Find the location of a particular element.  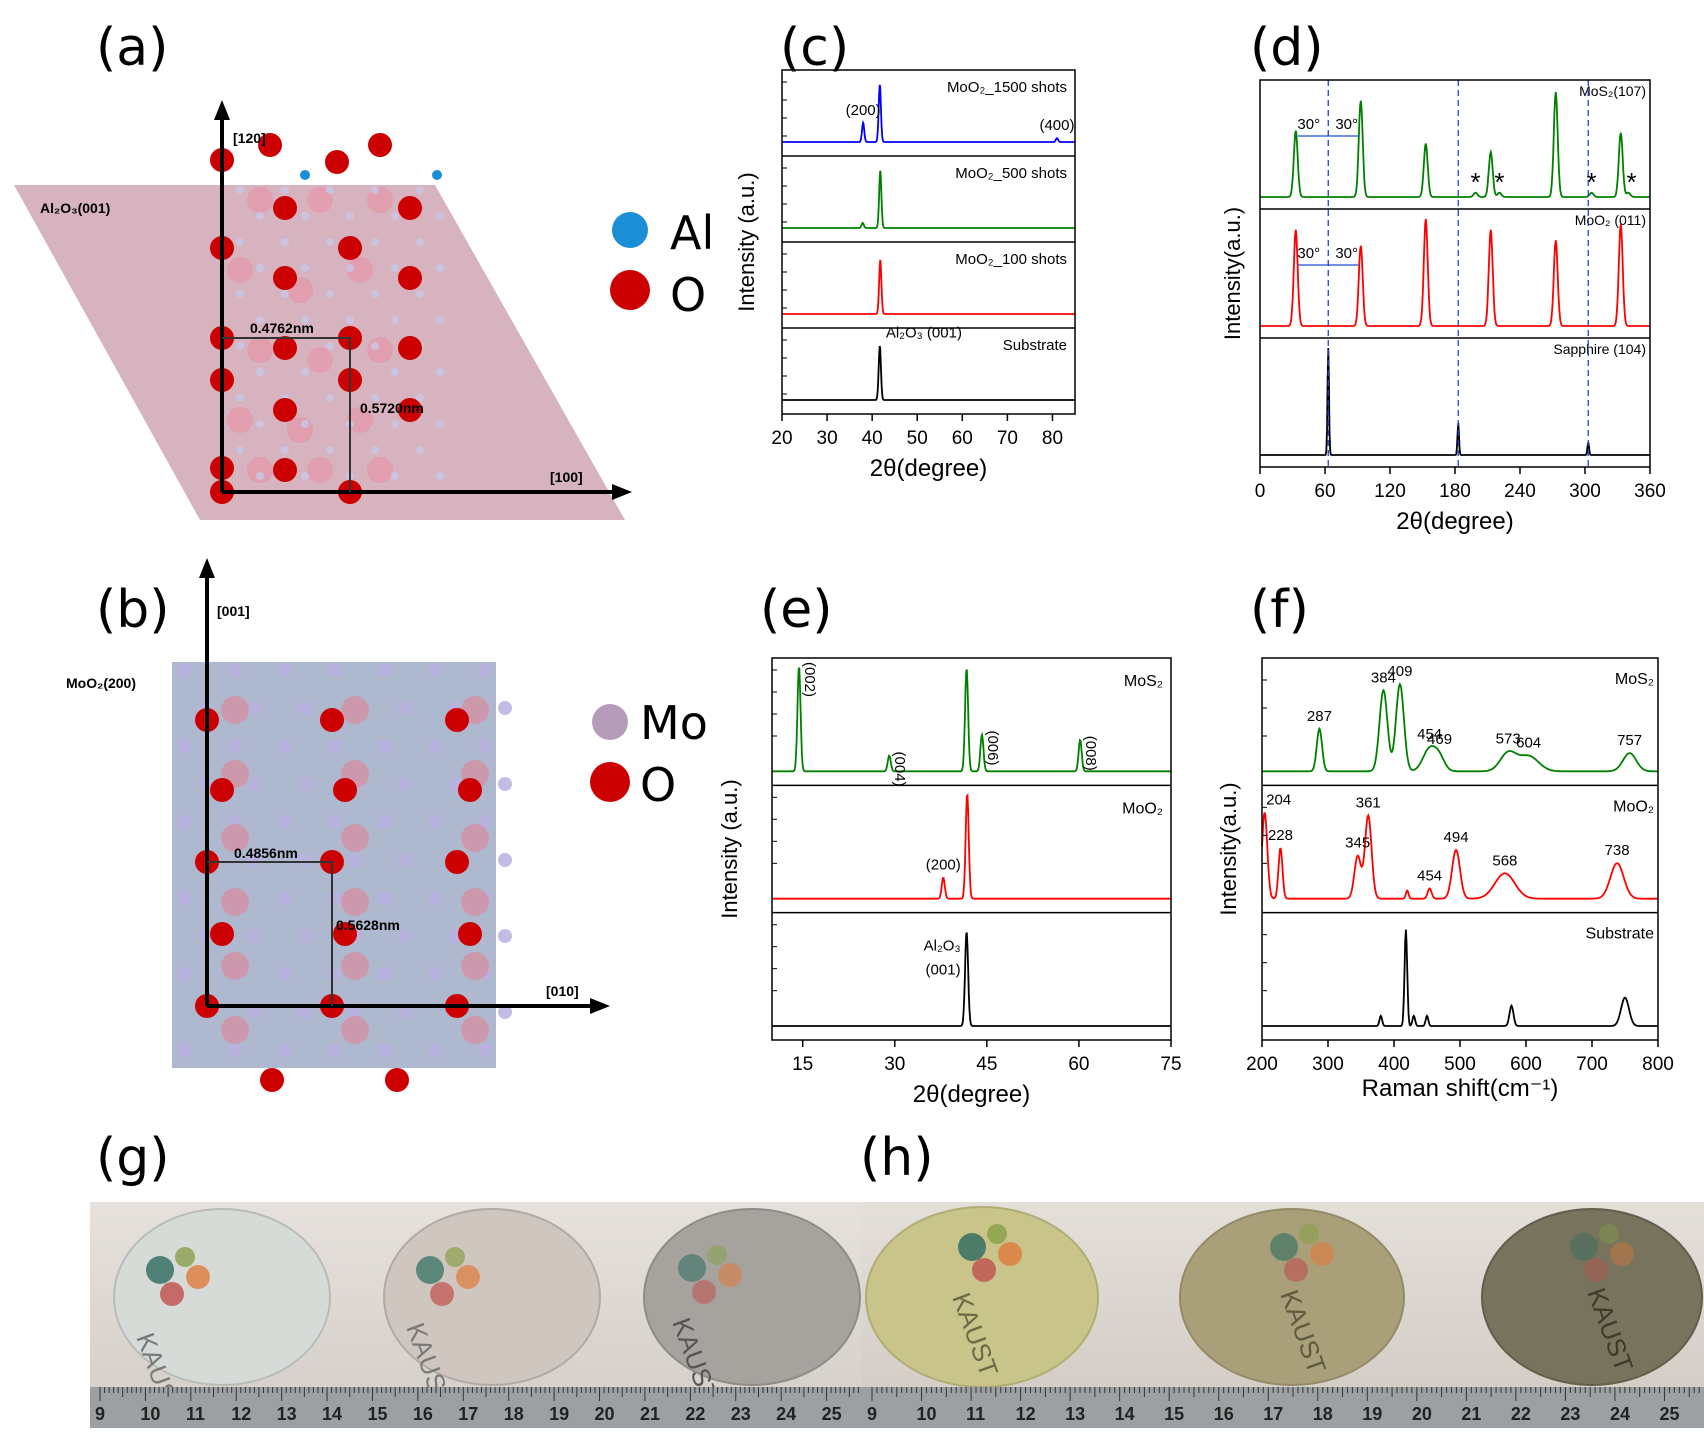

legend-b-atom1: Mo is located at coordinates (674, 723).